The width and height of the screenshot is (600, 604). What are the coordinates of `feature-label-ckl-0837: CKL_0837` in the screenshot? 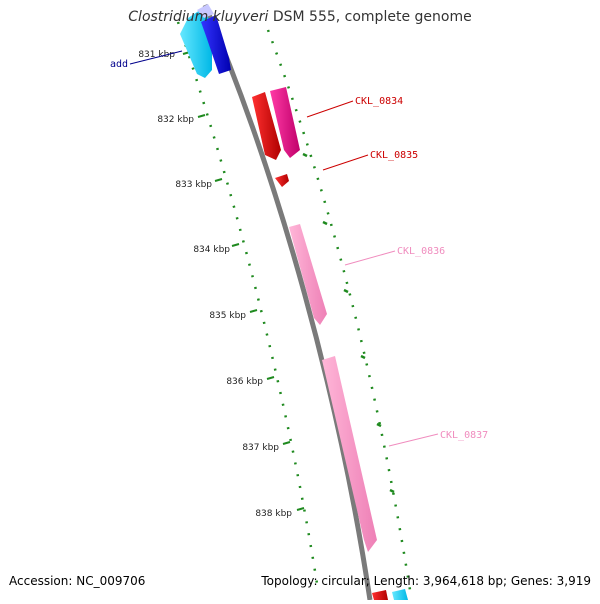 It's located at (464, 435).